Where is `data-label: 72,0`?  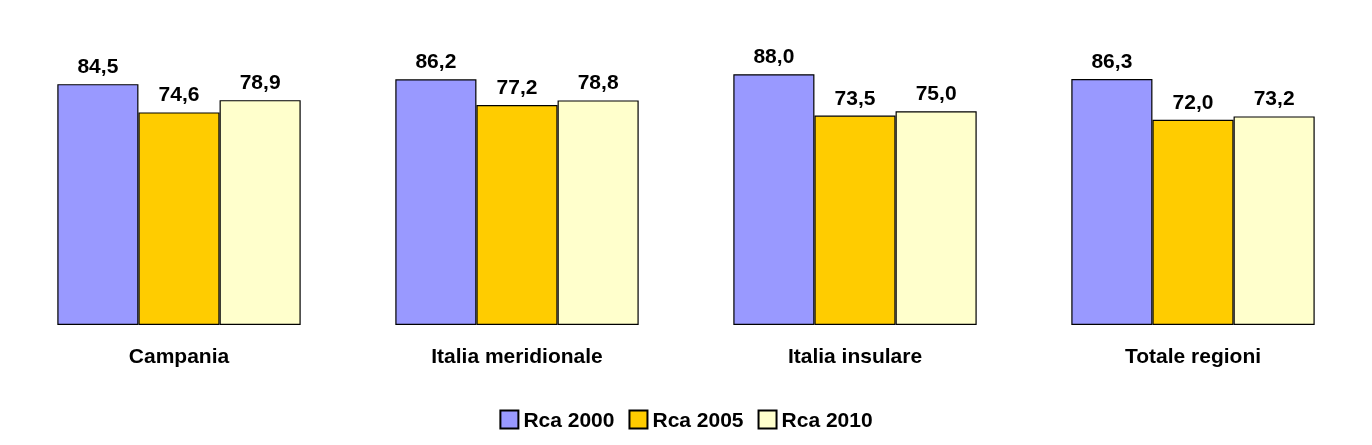 data-label: 72,0 is located at coordinates (1193, 101).